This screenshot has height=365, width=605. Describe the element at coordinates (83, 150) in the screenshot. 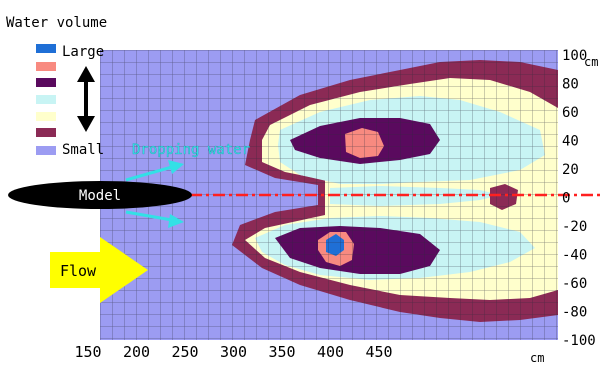

I see `legend-small-label: Small` at that location.